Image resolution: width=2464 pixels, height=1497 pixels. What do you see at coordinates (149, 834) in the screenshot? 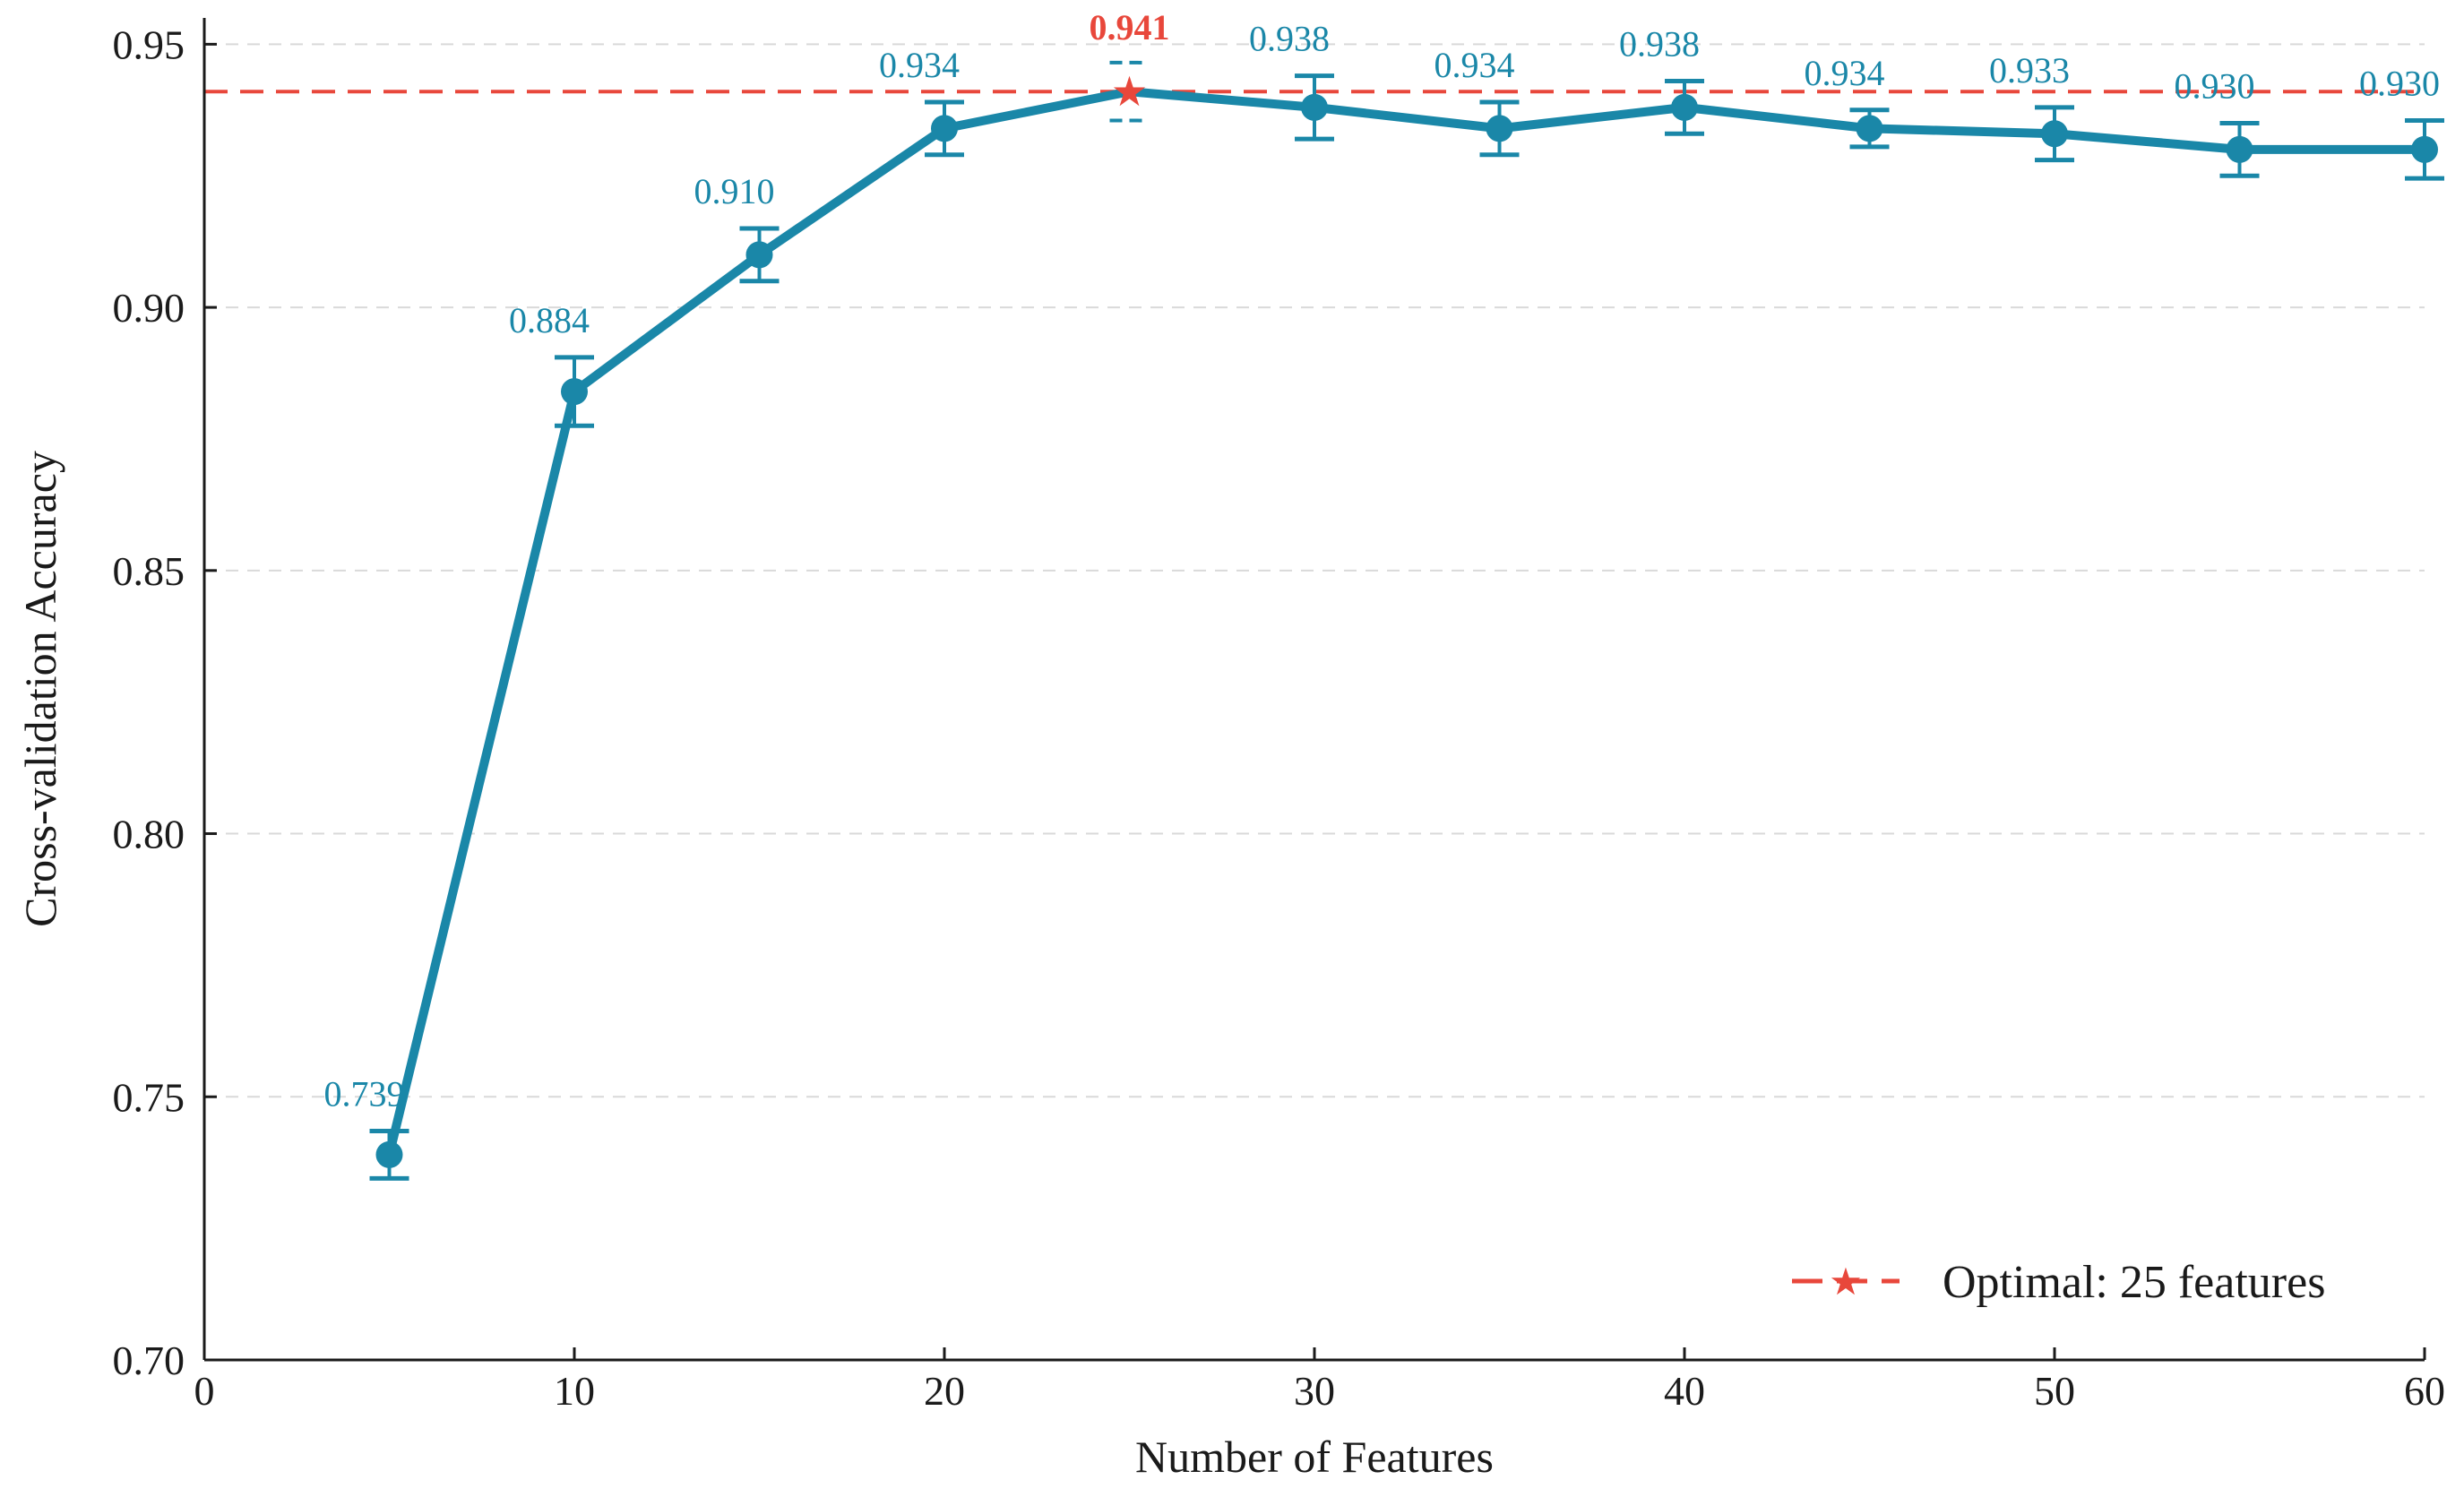
I see `y-tick-label: 0.80` at bounding box center [149, 834].